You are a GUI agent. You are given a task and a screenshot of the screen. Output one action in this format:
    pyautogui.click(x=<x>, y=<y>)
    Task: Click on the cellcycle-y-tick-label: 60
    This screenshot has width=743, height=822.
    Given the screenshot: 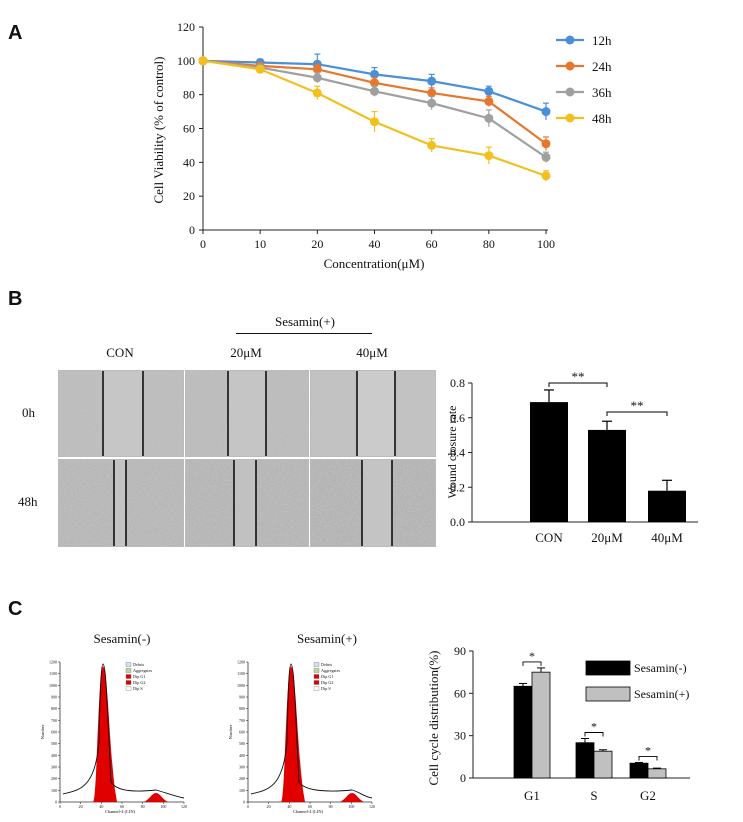 What is the action you would take?
    pyautogui.click(x=460, y=693)
    